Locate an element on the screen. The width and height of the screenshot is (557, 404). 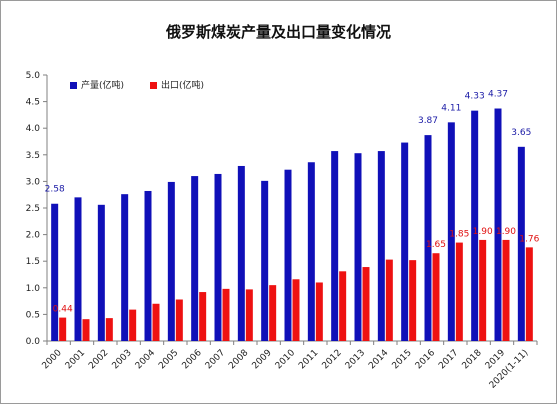
x-tick-label: 2011 is located at coordinates (308, 359).